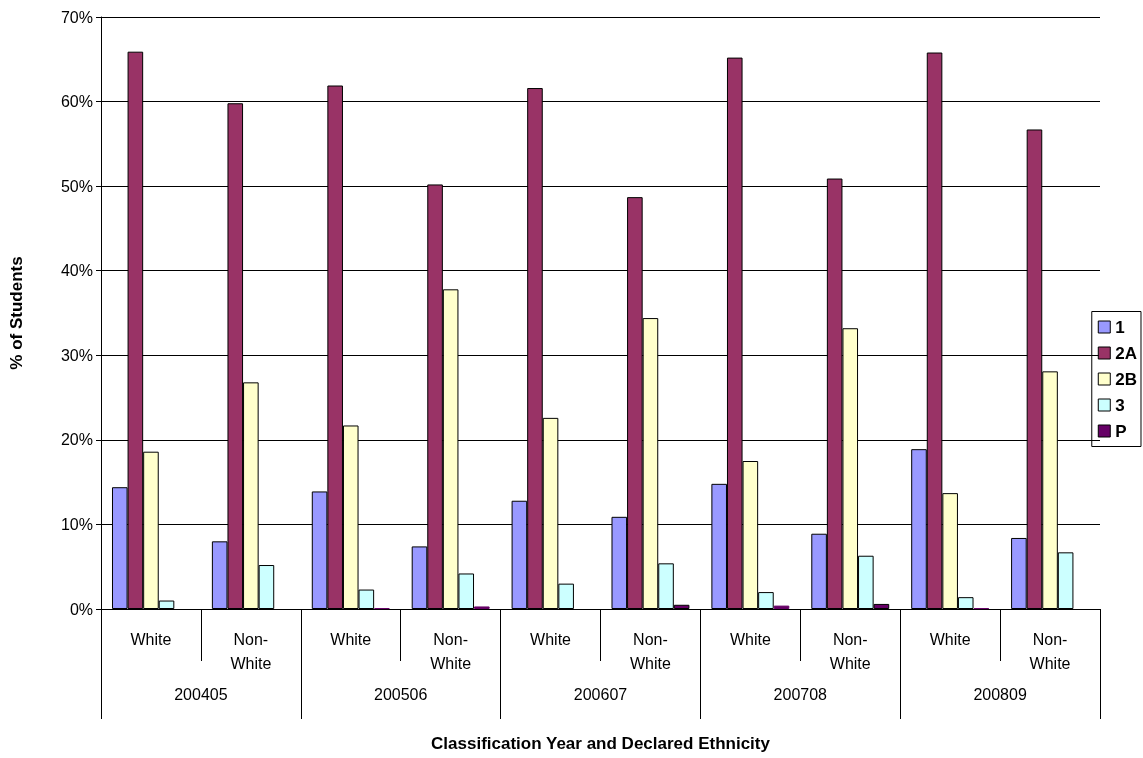 The width and height of the screenshot is (1143, 758). What do you see at coordinates (800, 694) in the screenshot?
I see `text: 200708` at bounding box center [800, 694].